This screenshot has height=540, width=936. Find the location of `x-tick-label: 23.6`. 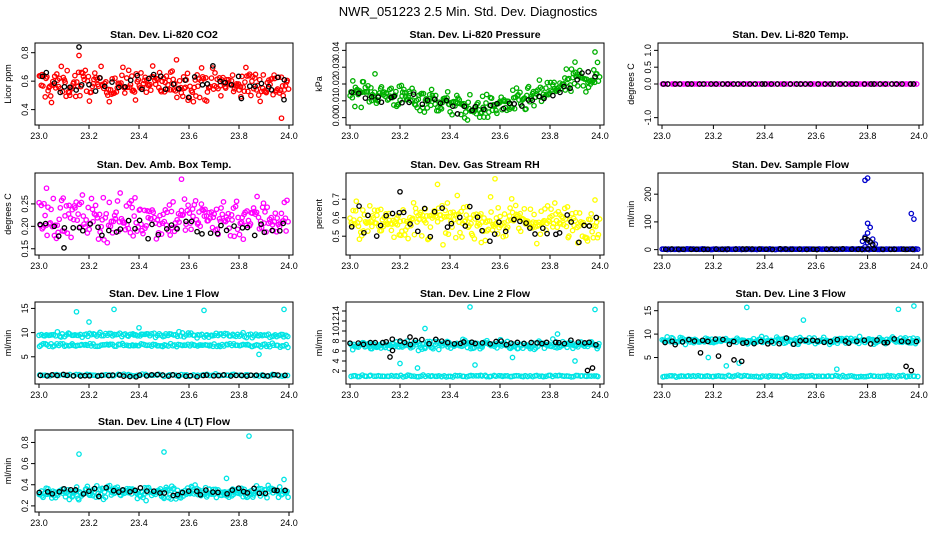

x-tick-label: 23.6 is located at coordinates (189, 136).